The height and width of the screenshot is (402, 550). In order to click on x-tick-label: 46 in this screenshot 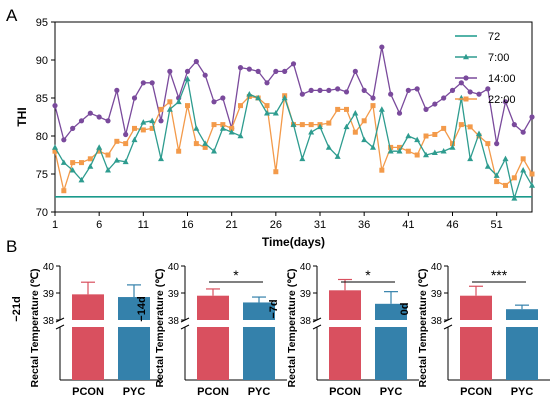, I will do `click(452, 225)`.